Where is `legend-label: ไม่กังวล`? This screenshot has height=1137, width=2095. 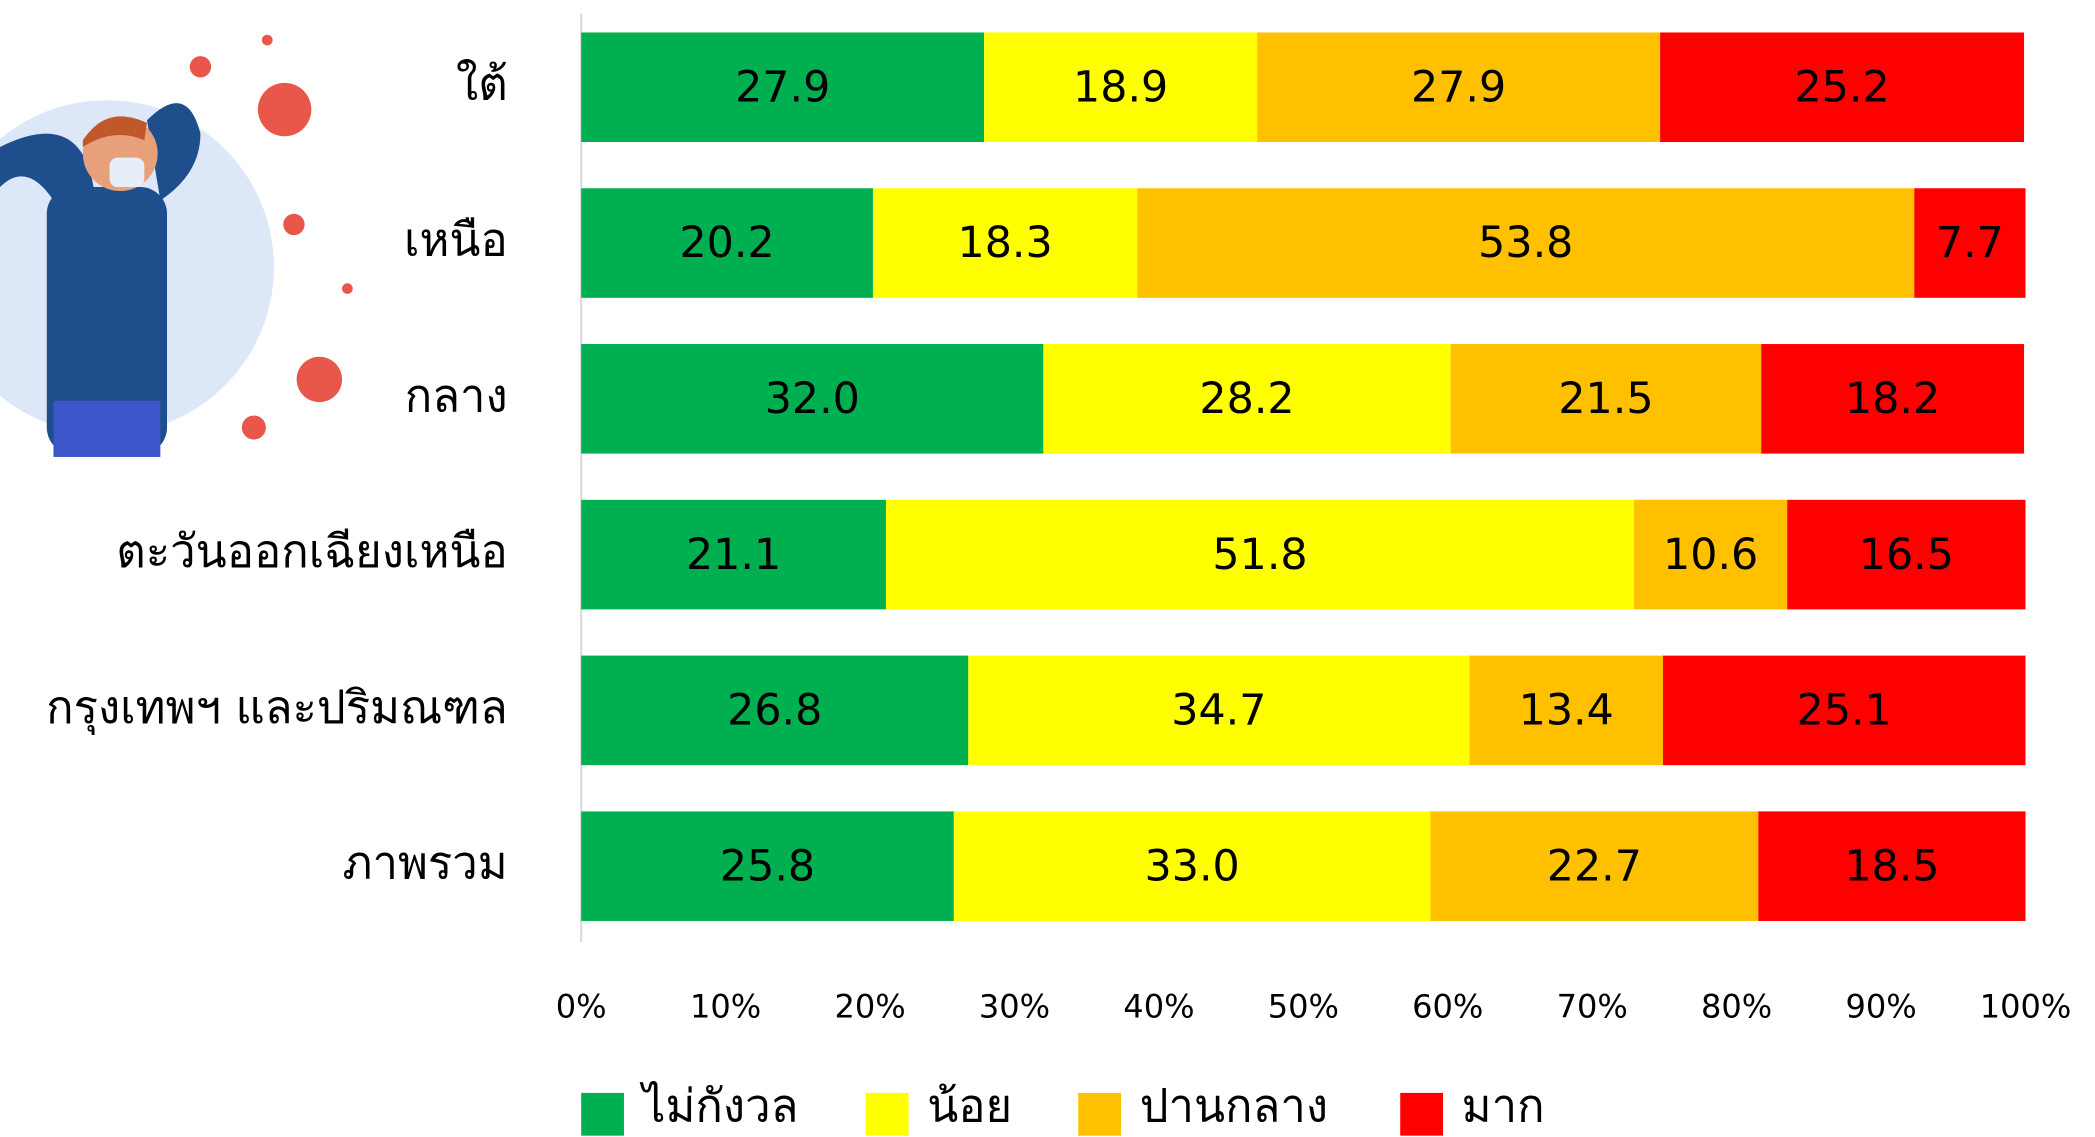
legend-label: ไม่กังวล is located at coordinates (719, 1105).